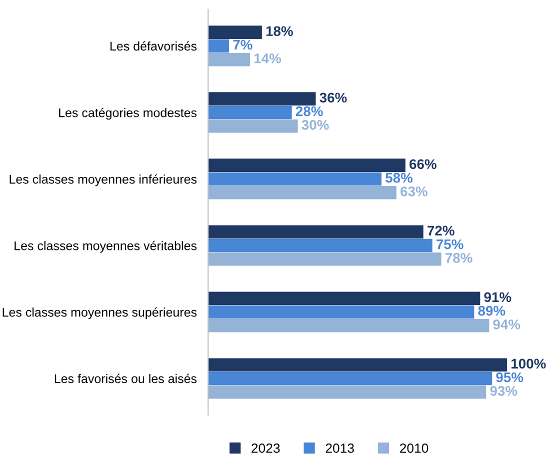 Image resolution: width=558 pixels, height=469 pixels. I want to click on data-label: 63%, so click(414, 191).